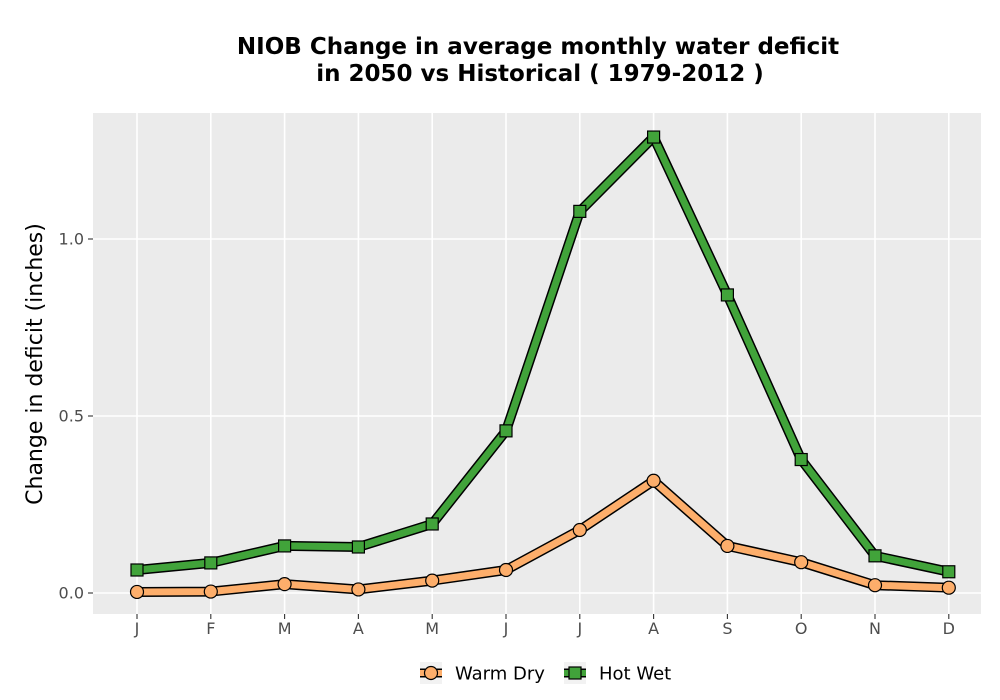 The height and width of the screenshot is (700, 1000). Describe the element at coordinates (949, 628) in the screenshot. I see `x-tick-label: D` at that location.